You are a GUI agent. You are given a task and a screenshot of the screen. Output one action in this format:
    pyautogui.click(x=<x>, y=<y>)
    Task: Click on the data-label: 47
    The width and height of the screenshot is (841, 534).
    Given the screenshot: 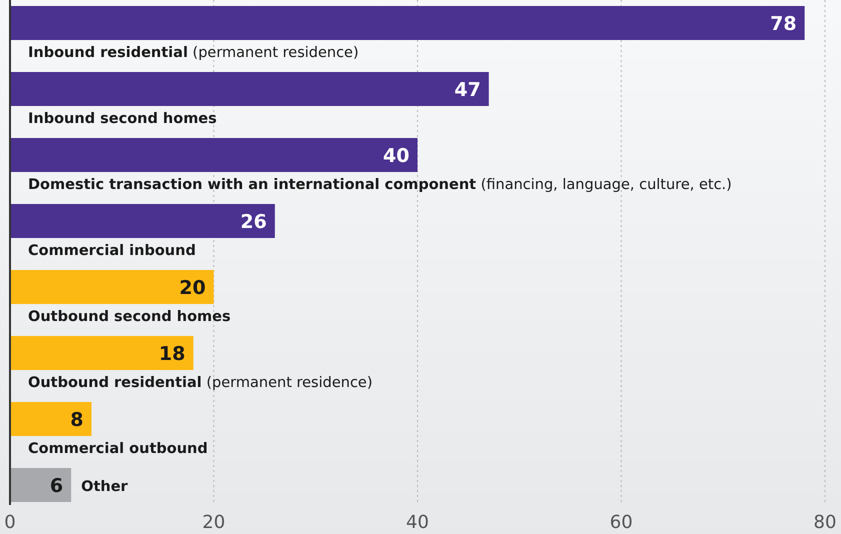 What is the action you would take?
    pyautogui.click(x=467, y=90)
    